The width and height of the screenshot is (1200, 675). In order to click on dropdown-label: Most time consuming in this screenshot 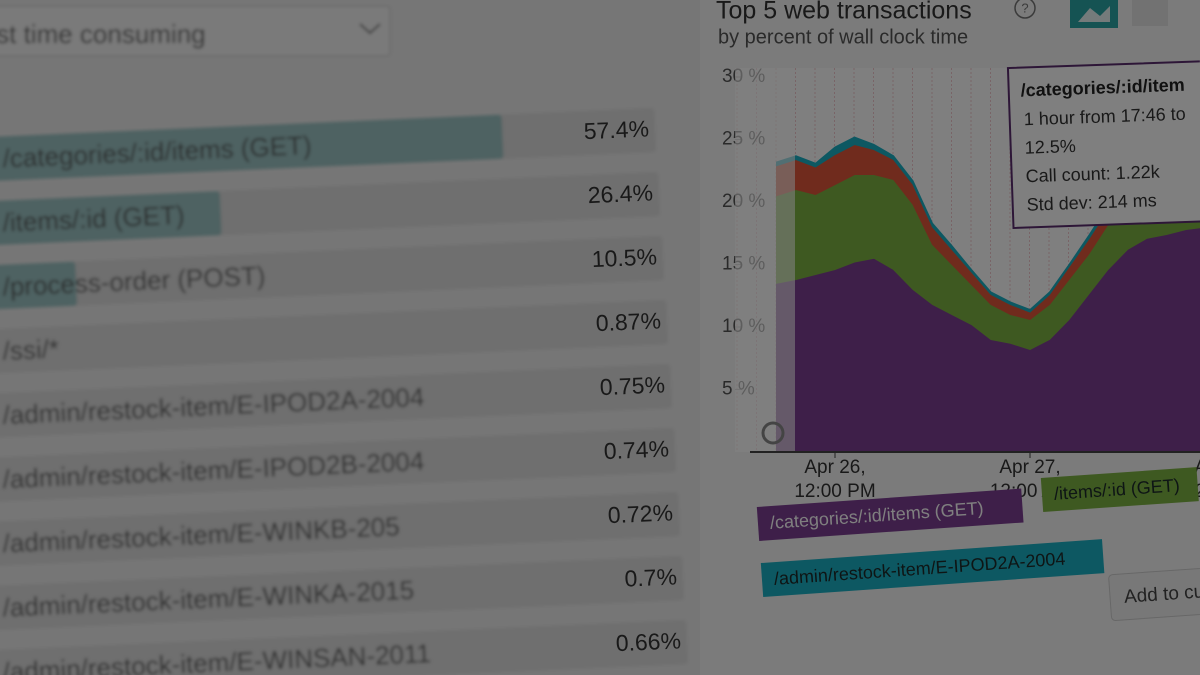, I will do `click(103, 34)`.